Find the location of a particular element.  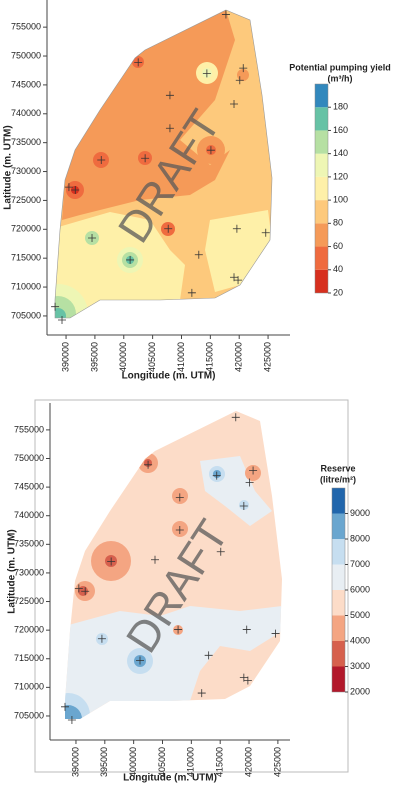

colorbar-tick-label: 120 is located at coordinates (340, 176).